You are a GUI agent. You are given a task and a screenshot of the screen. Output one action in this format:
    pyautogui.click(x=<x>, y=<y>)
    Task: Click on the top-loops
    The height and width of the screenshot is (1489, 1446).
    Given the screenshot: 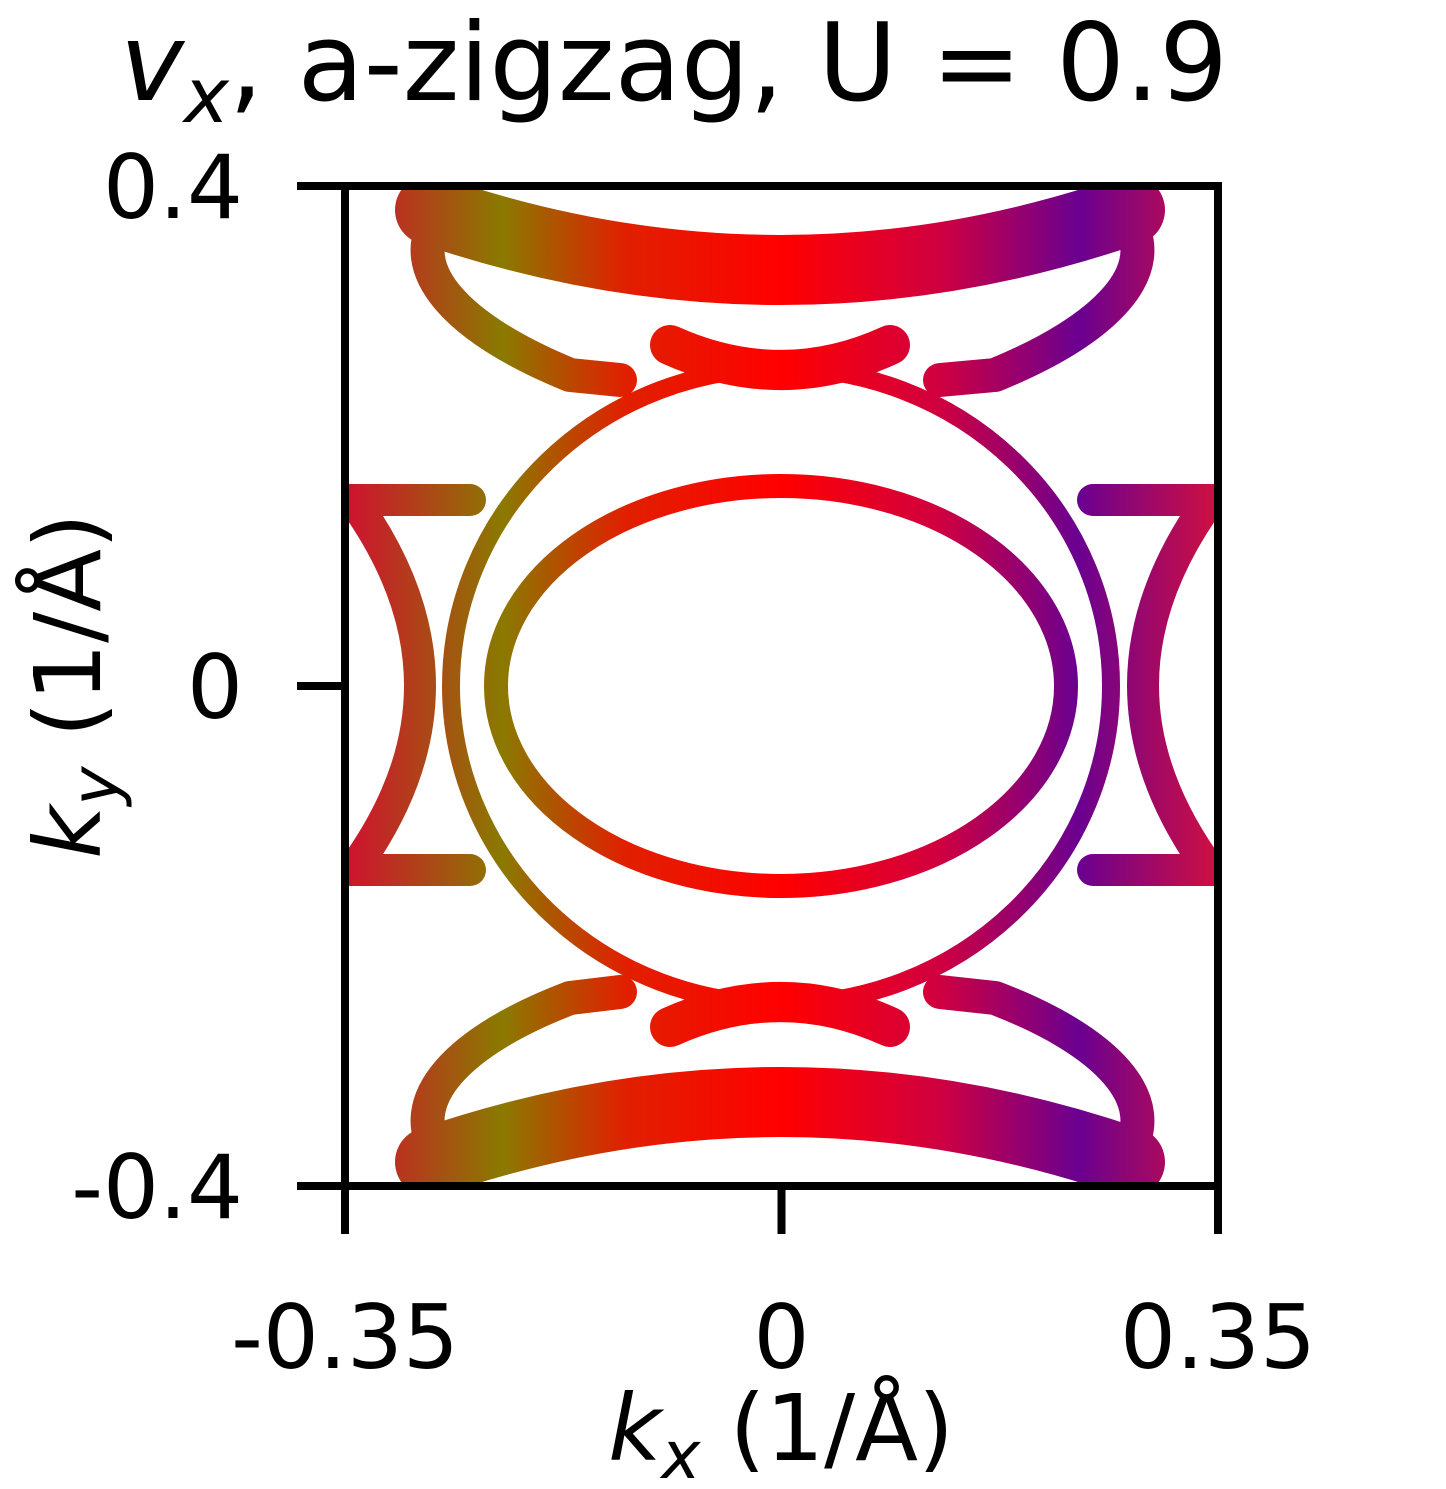 What is the action you would take?
    pyautogui.click(x=782, y=297)
    